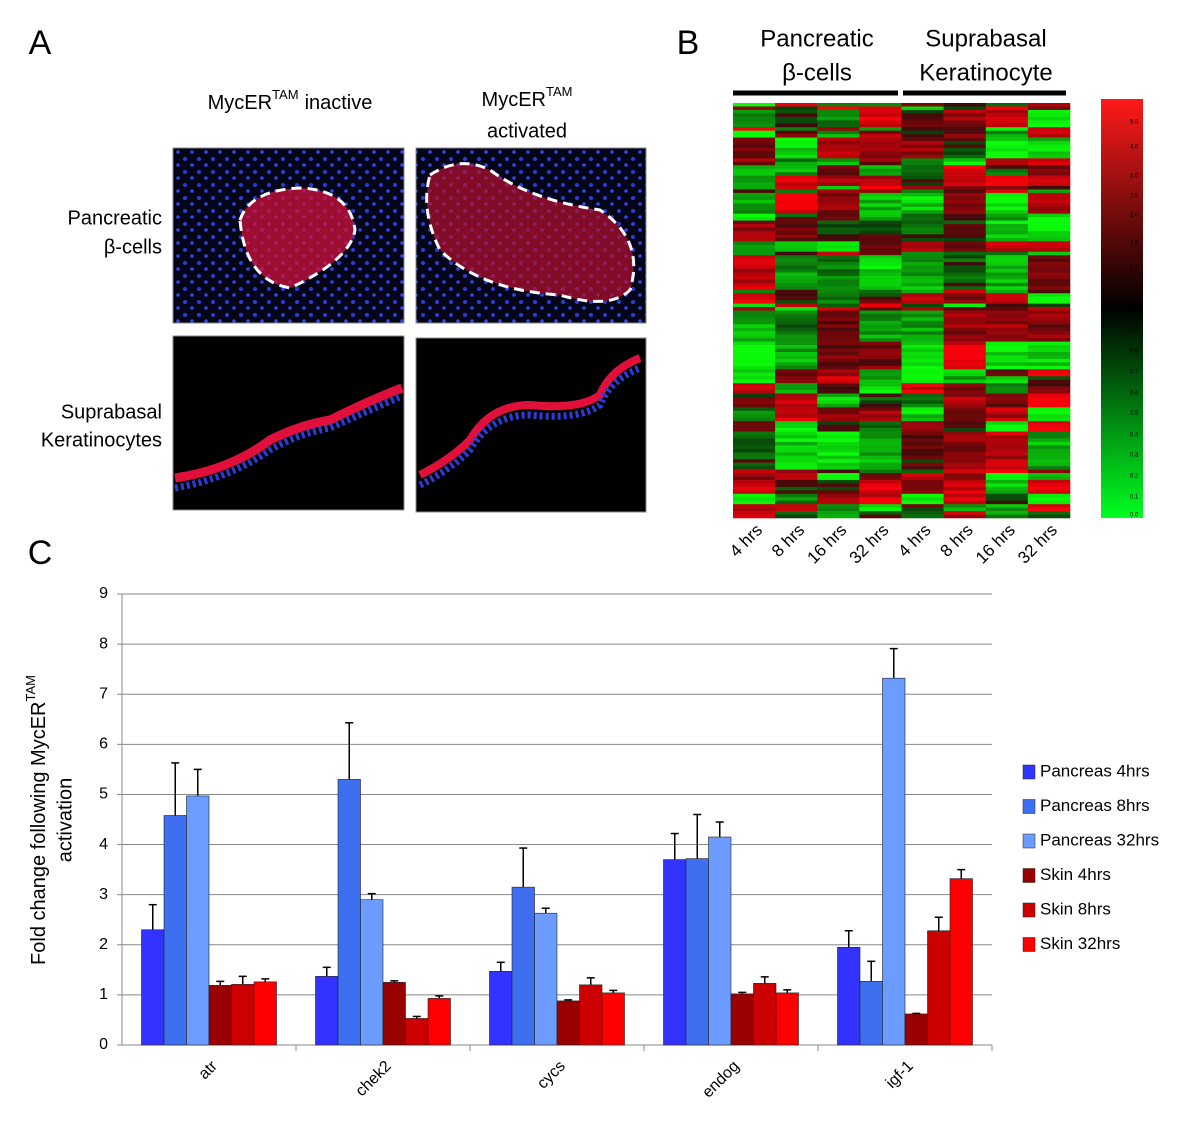 The width and height of the screenshot is (1200, 1143). What do you see at coordinates (1134, 331) in the screenshot?
I see `color-scale-label: 0.9` at bounding box center [1134, 331].